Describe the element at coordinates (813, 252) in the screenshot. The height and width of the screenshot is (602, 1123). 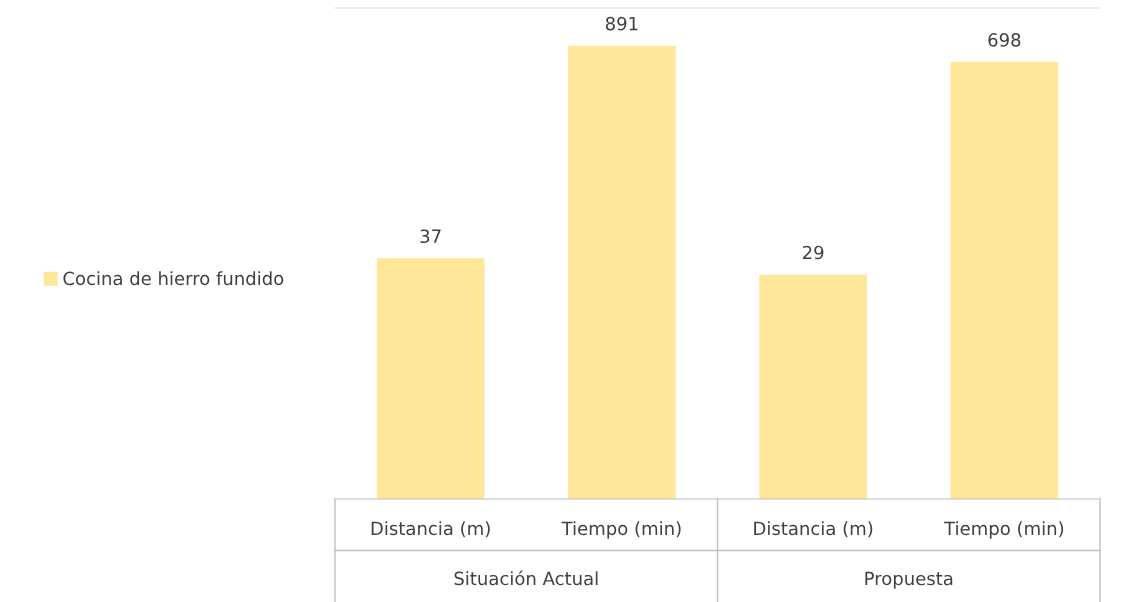
I see `data-label: 29` at that location.